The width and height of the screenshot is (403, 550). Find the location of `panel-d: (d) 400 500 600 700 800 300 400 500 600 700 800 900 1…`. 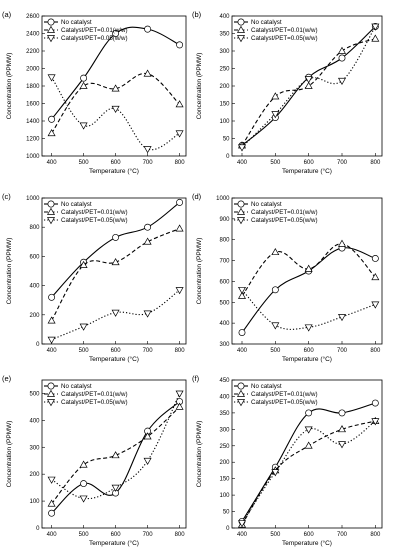

panel-d: (d) 400 500 600 700 800 300 400 500 600 700 800 900 1… is located at coordinates (287, 277).